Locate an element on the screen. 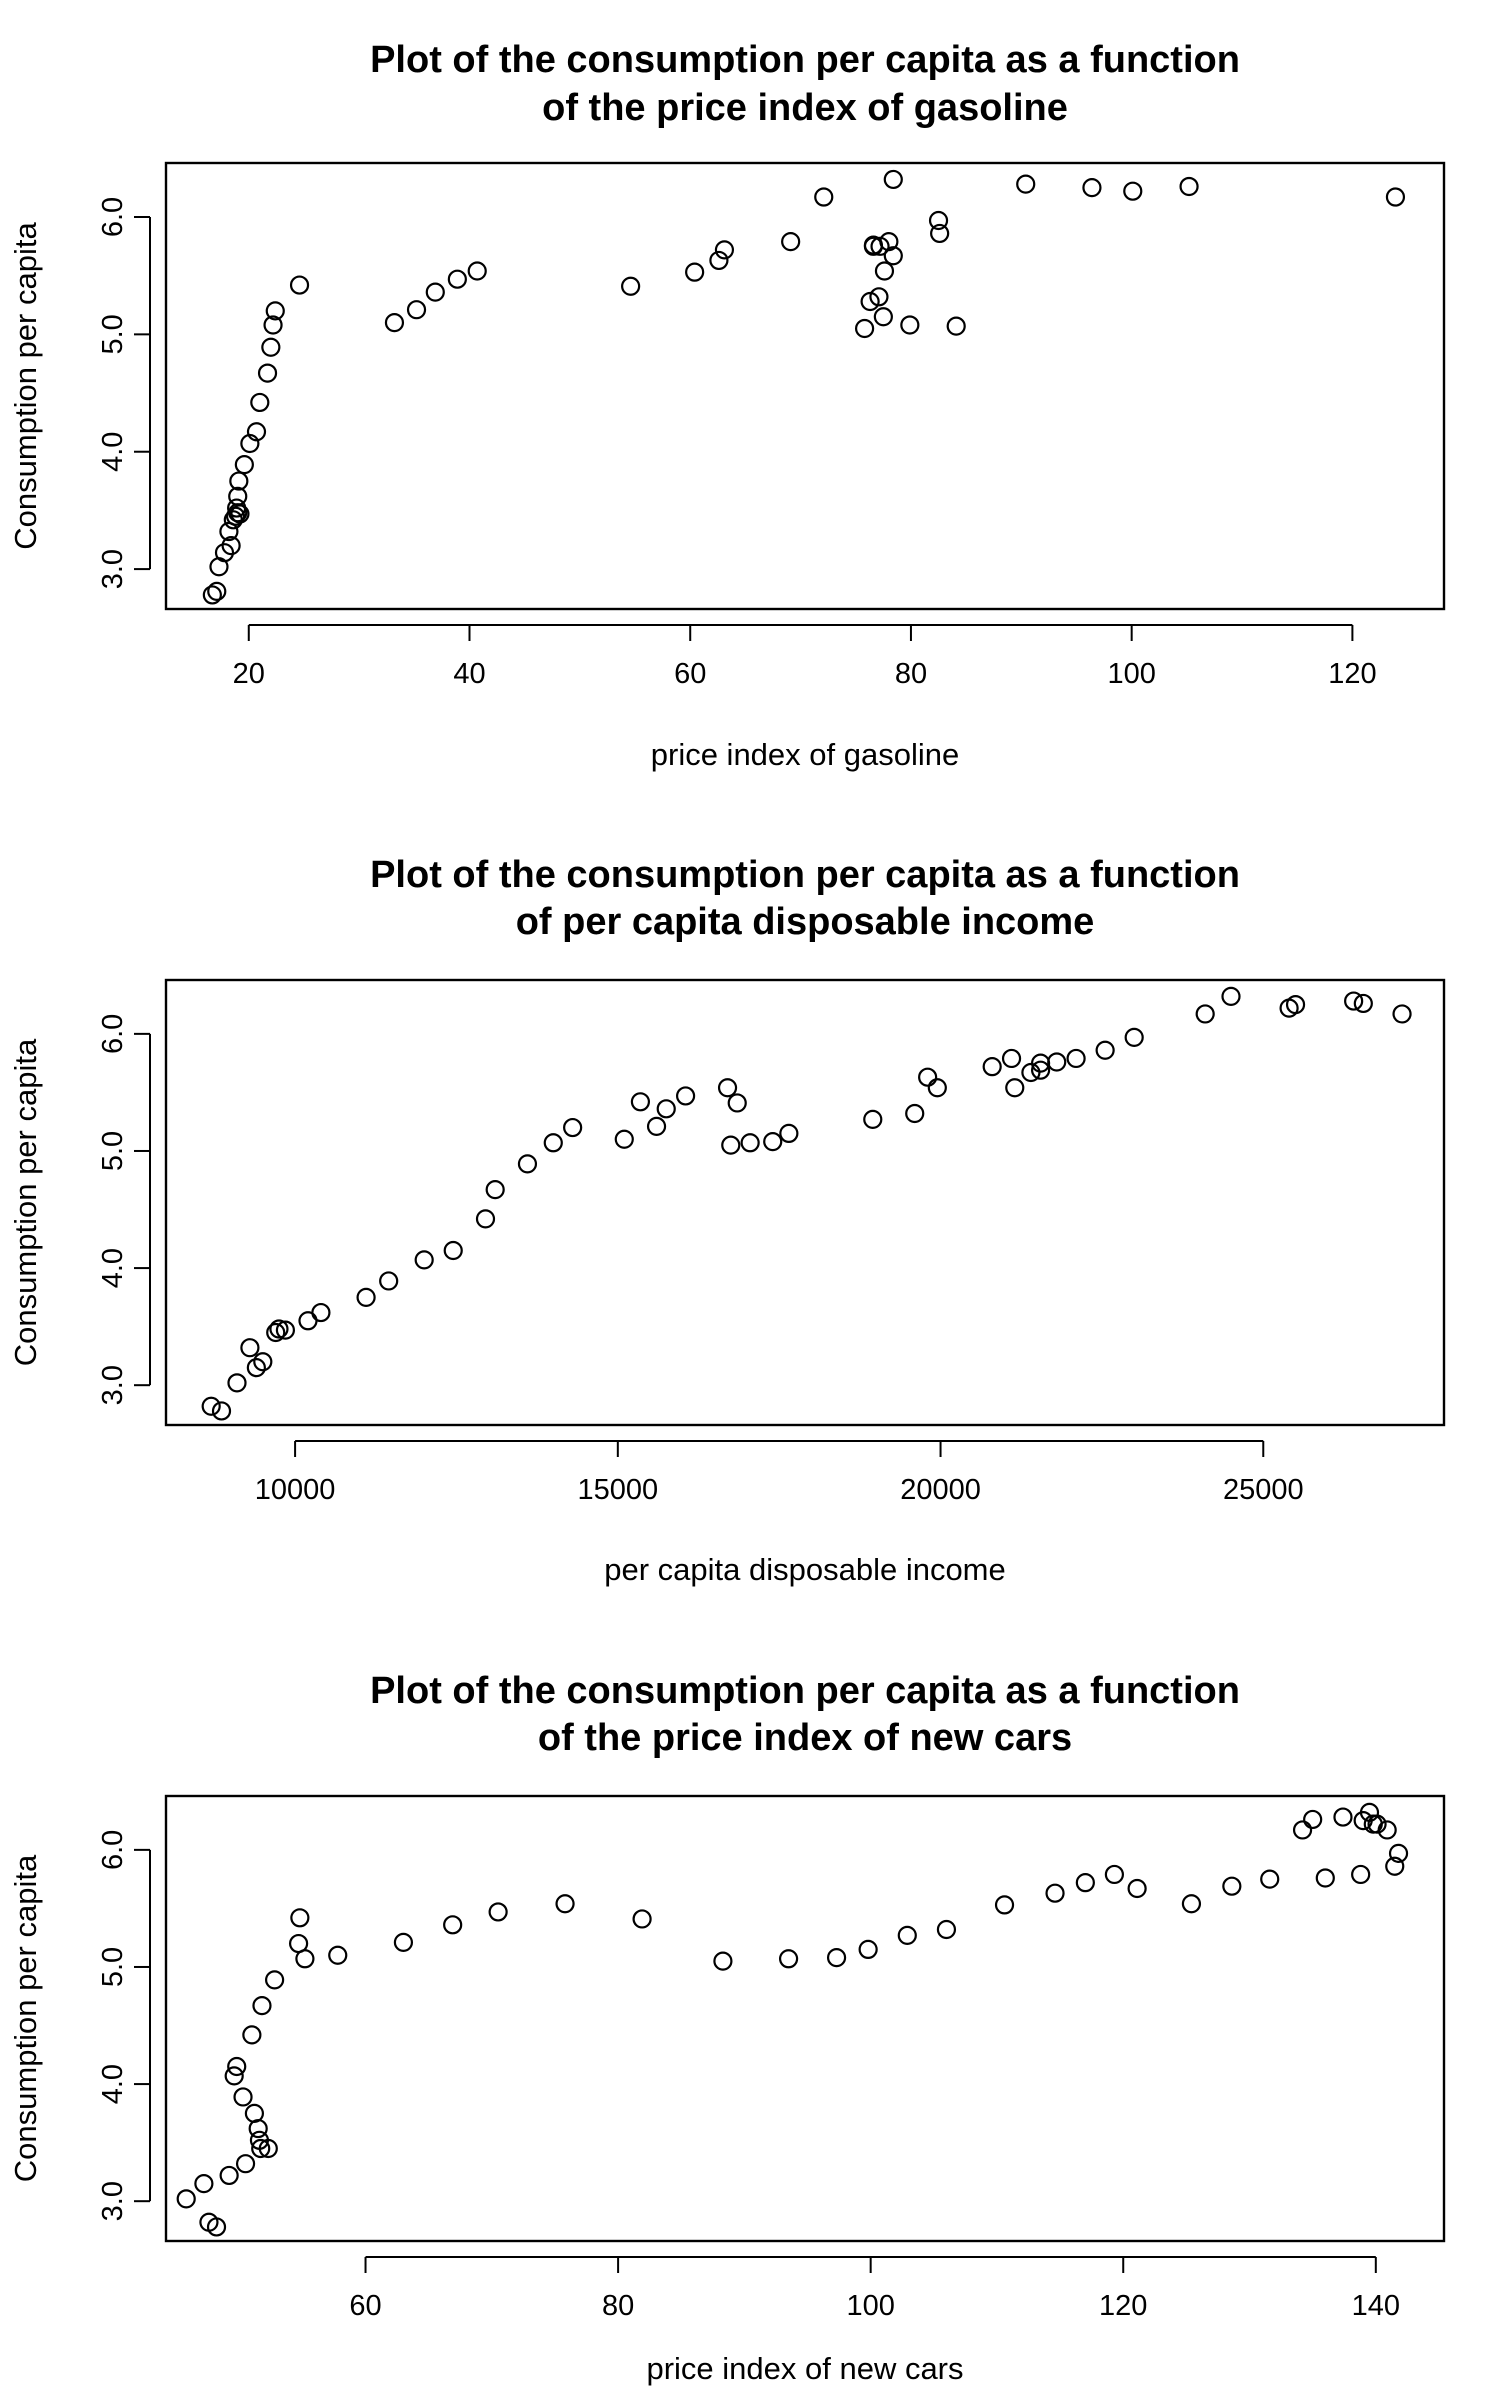  x-tick-label: 10000 is located at coordinates (295, 1490).